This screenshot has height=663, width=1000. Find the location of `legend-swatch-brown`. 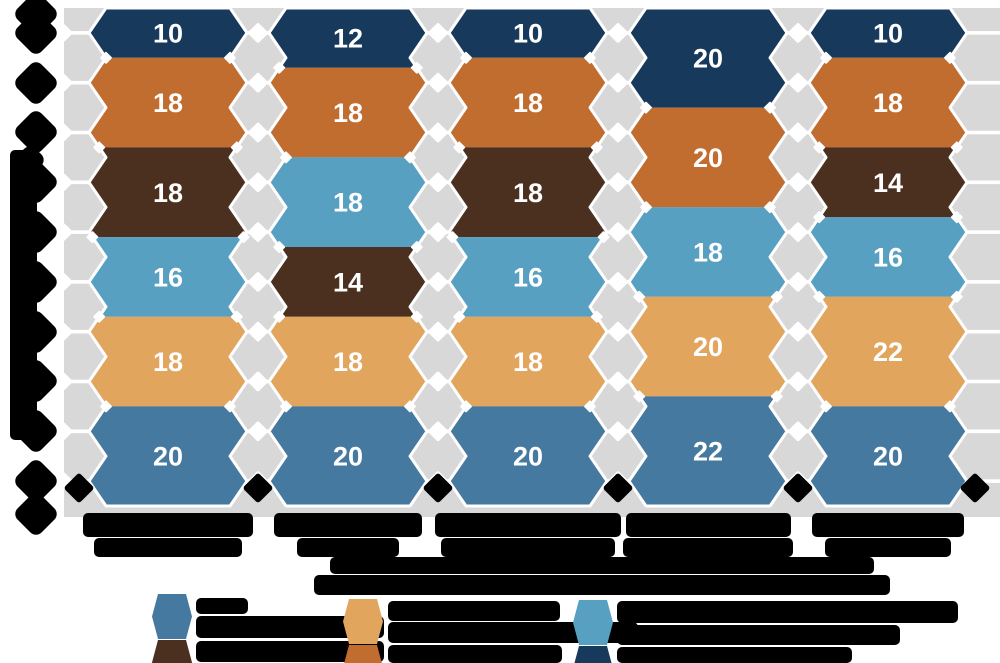

legend-swatch-brown is located at coordinates (172, 651).